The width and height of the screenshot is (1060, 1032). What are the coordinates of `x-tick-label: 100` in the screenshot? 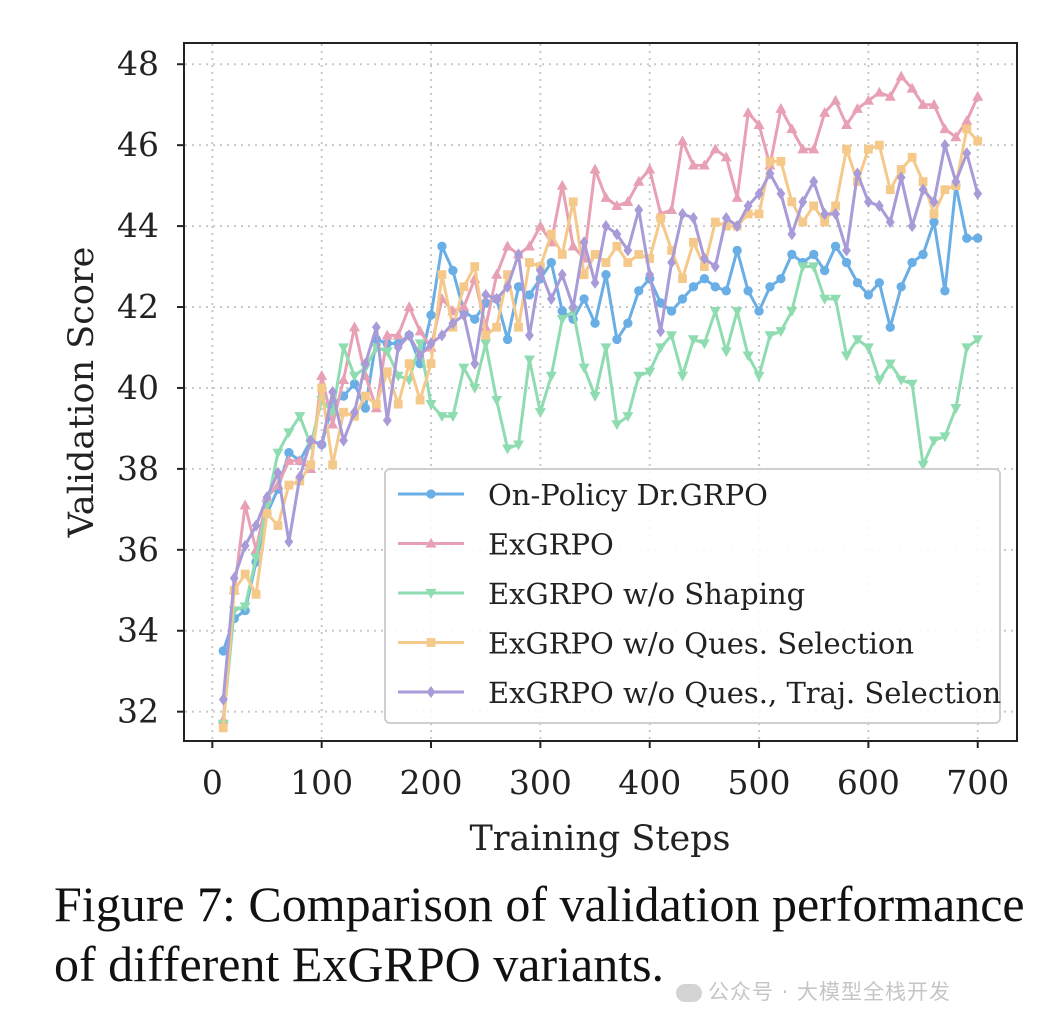 It's located at (321, 782).